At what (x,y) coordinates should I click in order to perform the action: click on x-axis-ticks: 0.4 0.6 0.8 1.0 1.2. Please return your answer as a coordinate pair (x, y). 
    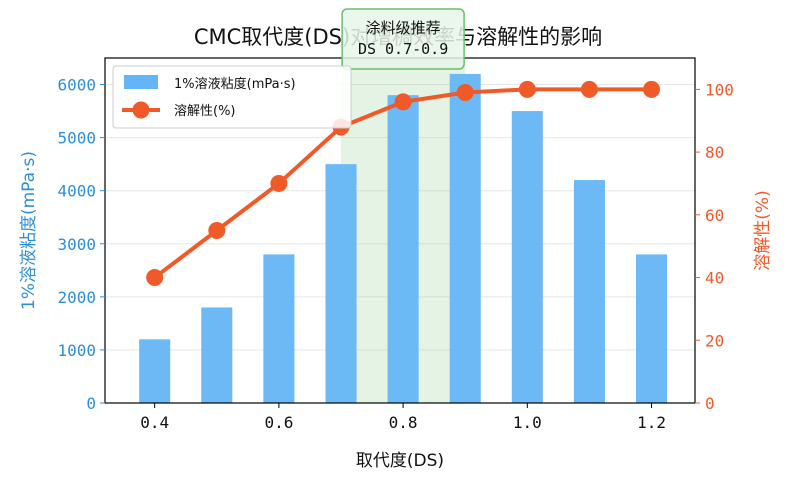
    Looking at the image, I should click on (403, 417).